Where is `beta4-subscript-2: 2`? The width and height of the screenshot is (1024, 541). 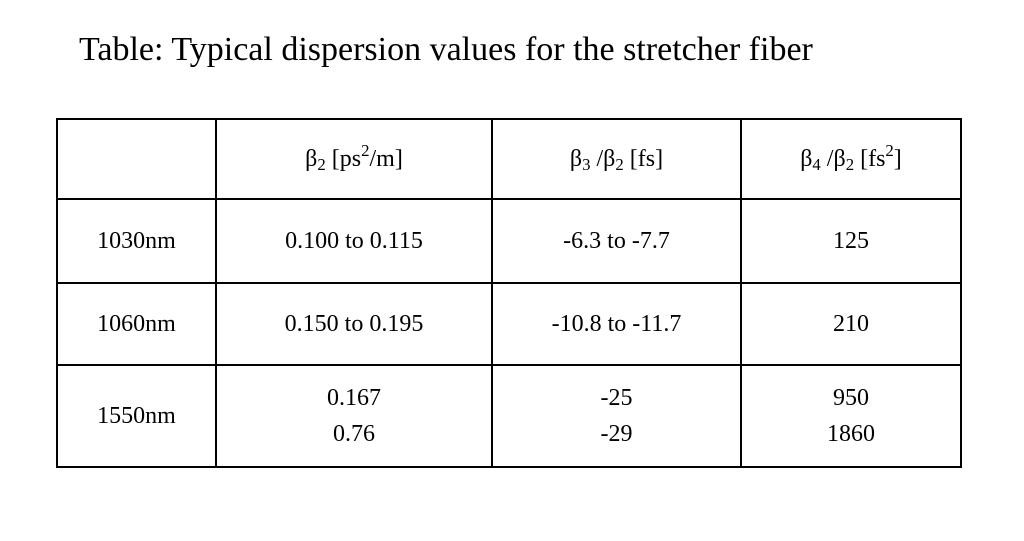
beta4-subscript-2: 2 is located at coordinates (850, 165).